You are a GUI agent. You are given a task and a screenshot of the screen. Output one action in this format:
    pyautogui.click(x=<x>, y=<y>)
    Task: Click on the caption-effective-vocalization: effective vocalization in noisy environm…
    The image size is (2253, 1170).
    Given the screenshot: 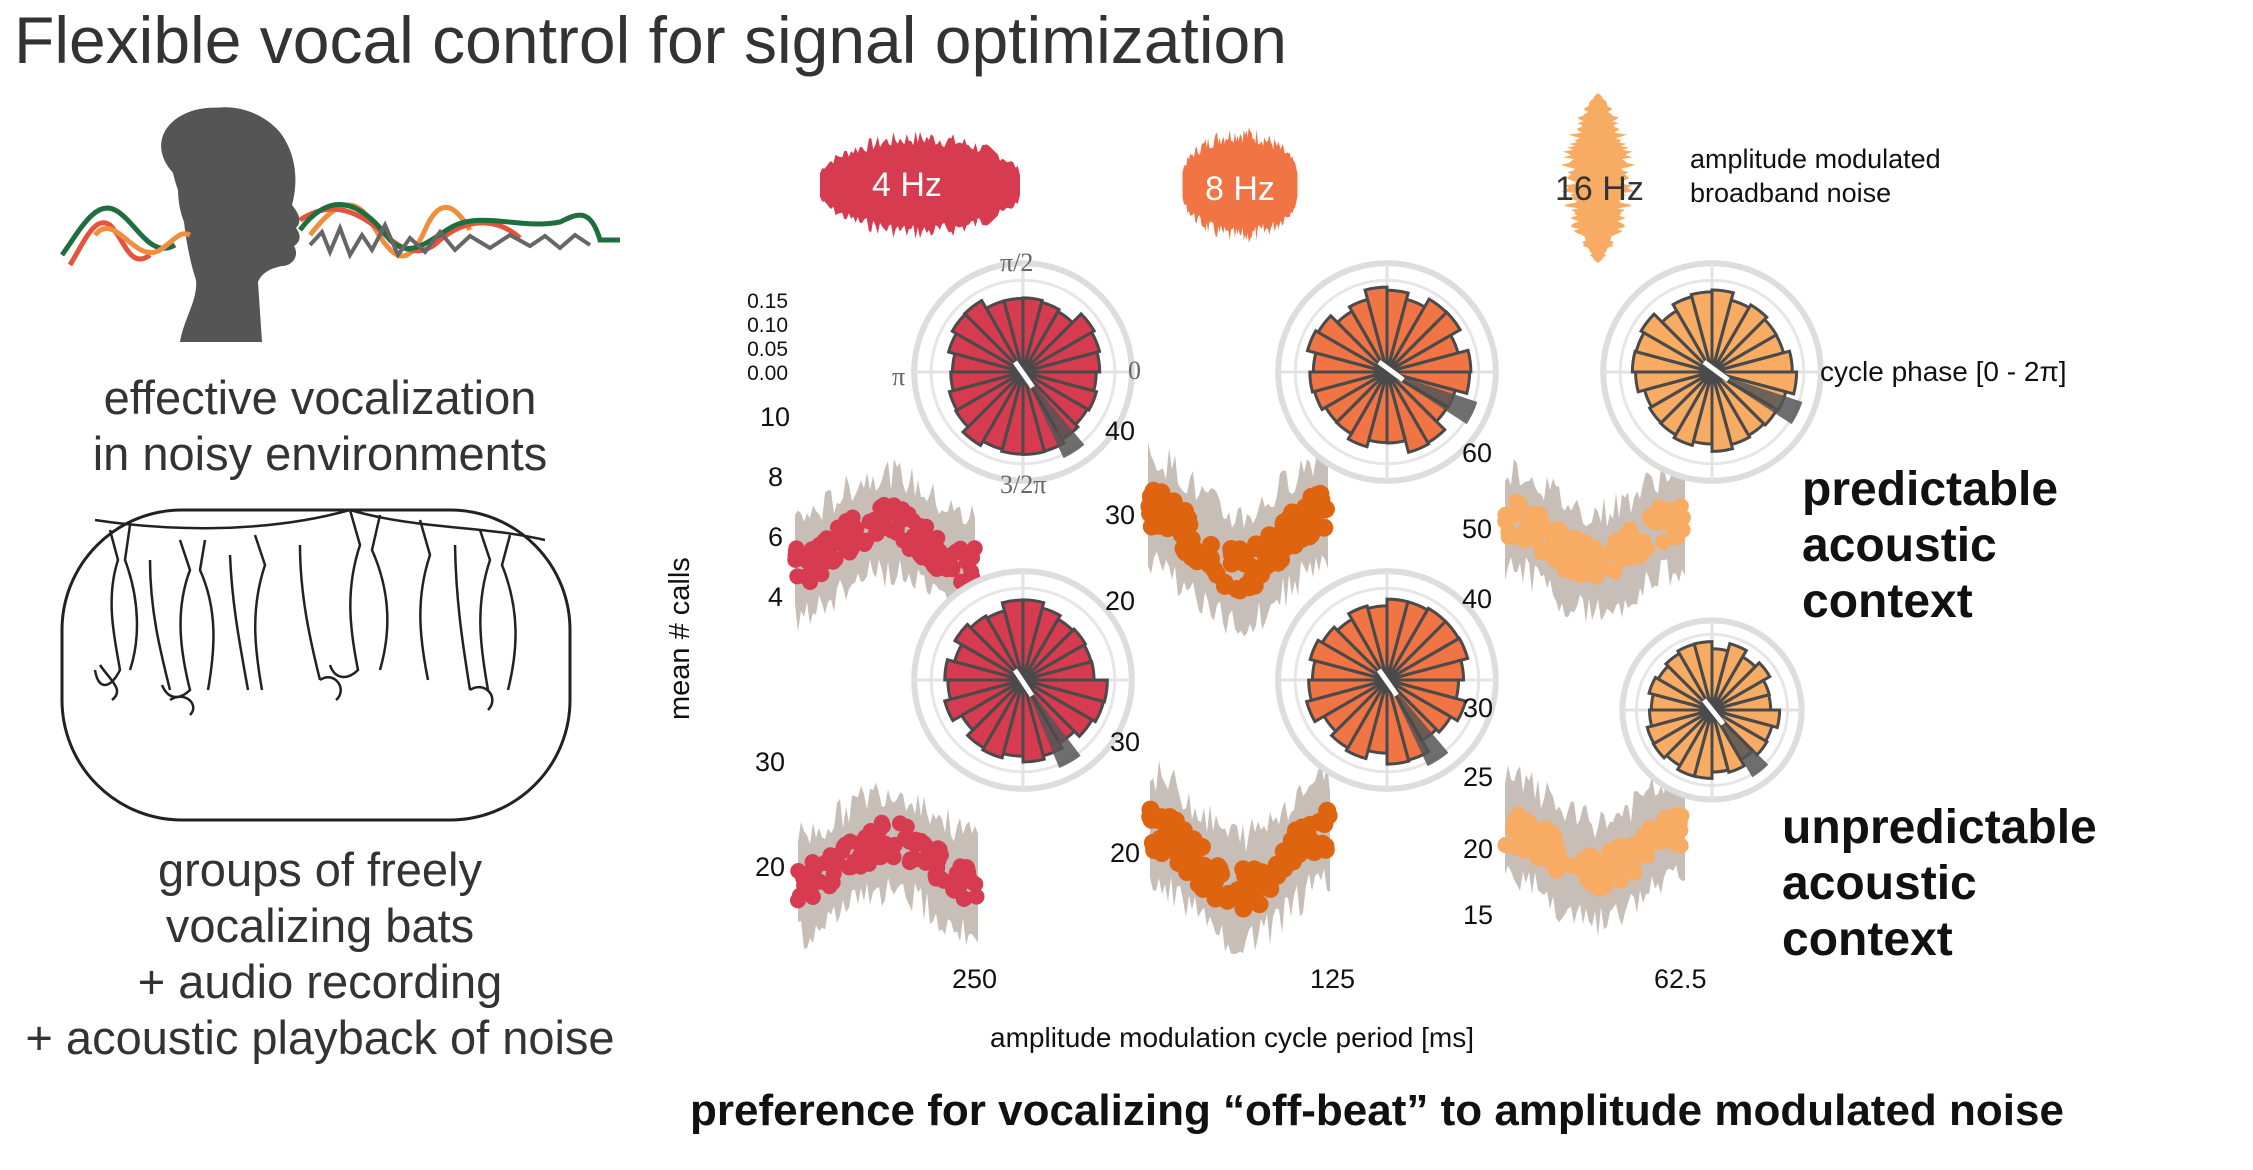 What is the action you would take?
    pyautogui.click(x=320, y=426)
    